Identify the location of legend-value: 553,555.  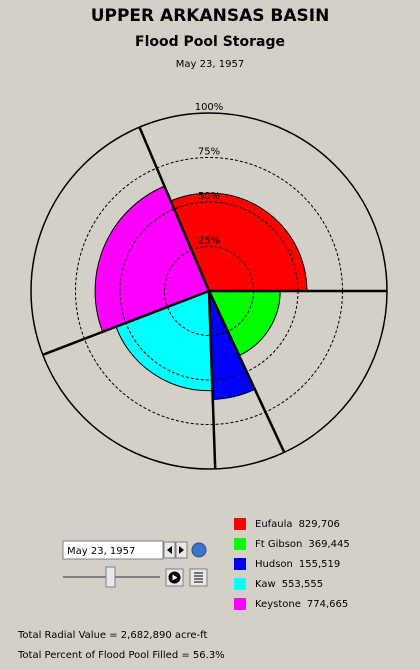
(302, 584).